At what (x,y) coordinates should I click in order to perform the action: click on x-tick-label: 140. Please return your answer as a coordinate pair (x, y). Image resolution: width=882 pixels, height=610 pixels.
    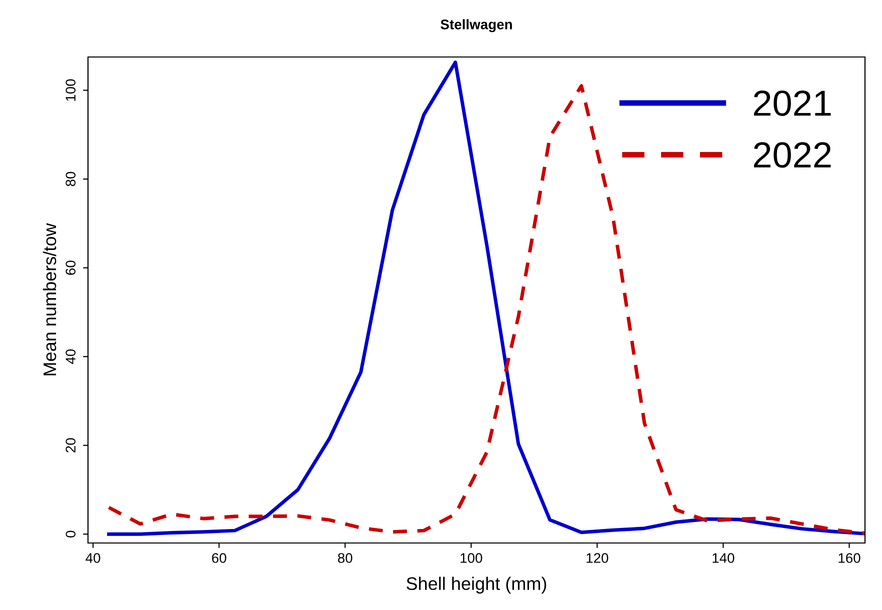
    Looking at the image, I should click on (723, 558).